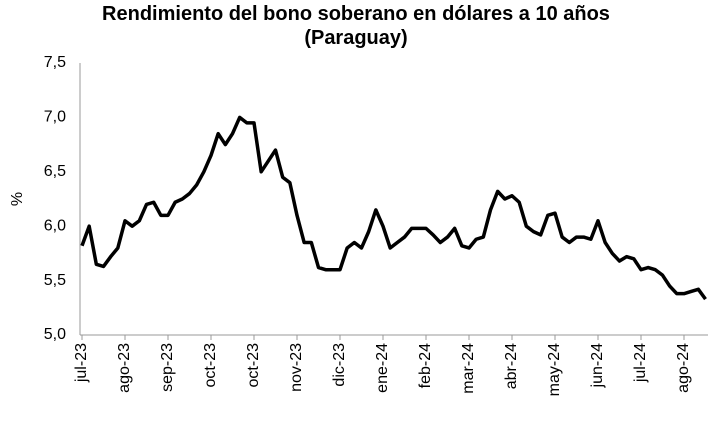  I want to click on x-tick-label: ene-24, so click(382, 368).